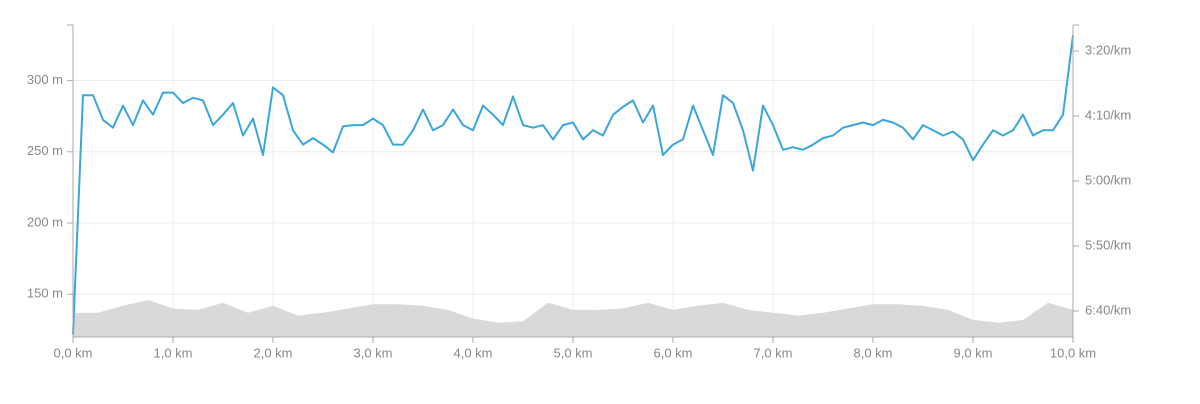 The width and height of the screenshot is (1200, 404). Describe the element at coordinates (1108, 114) in the screenshot. I see `y2-tick-label: 4:10/km` at that location.